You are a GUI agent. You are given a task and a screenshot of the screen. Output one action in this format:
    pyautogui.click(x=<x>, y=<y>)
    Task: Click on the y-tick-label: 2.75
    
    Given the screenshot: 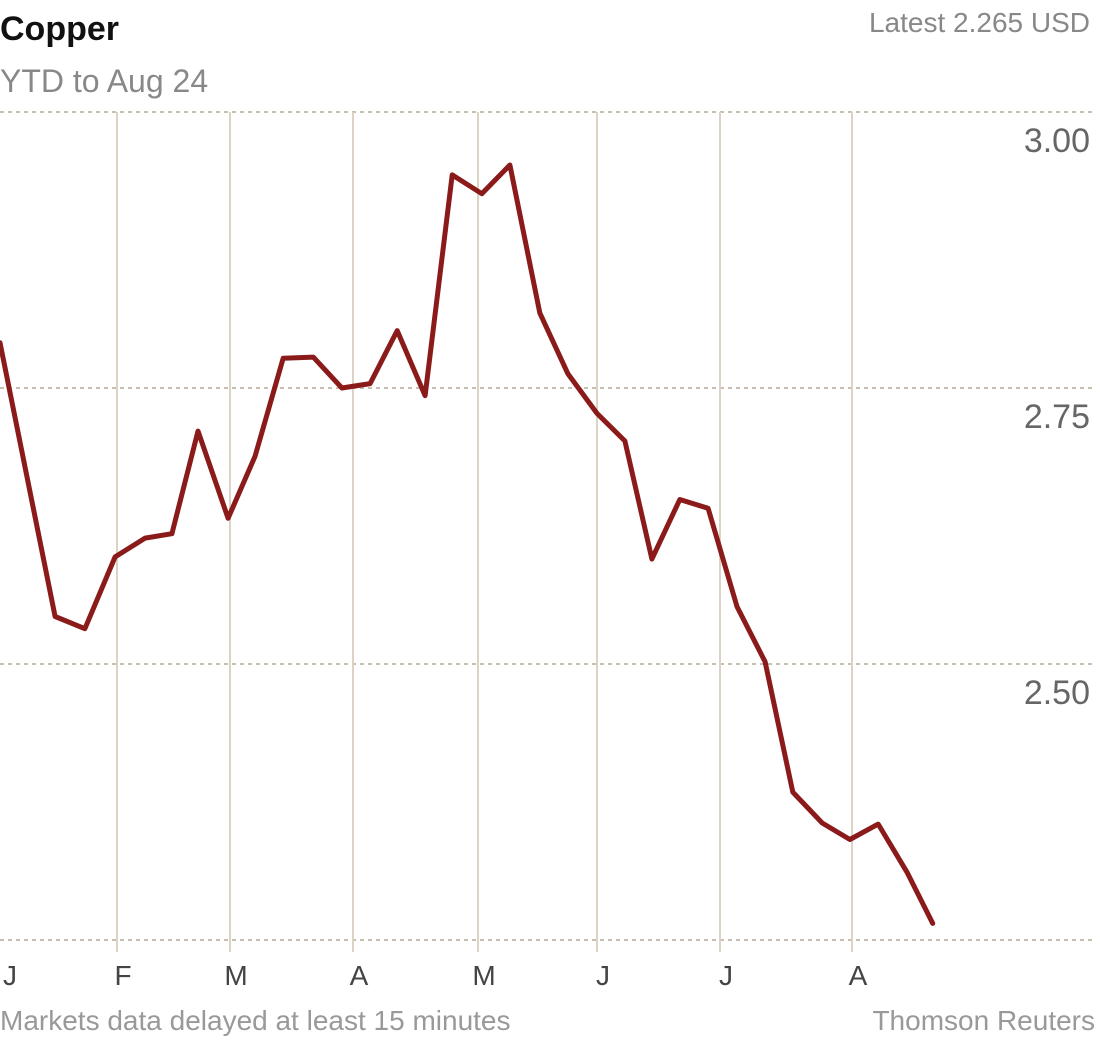 What is the action you would take?
    pyautogui.click(x=1057, y=417)
    